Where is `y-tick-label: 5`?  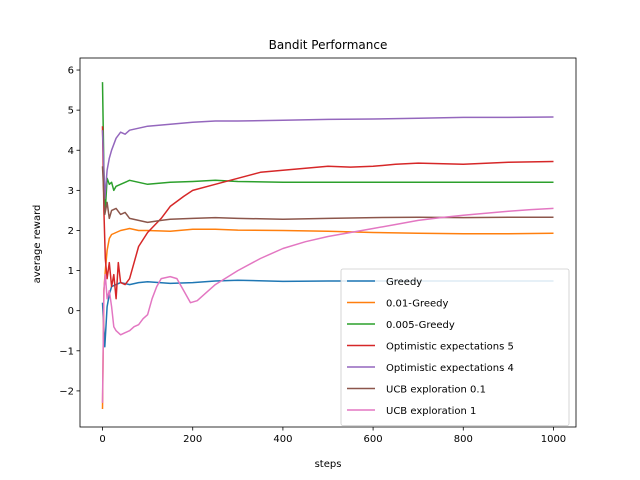
y-tick-label: 5 is located at coordinates (71, 111).